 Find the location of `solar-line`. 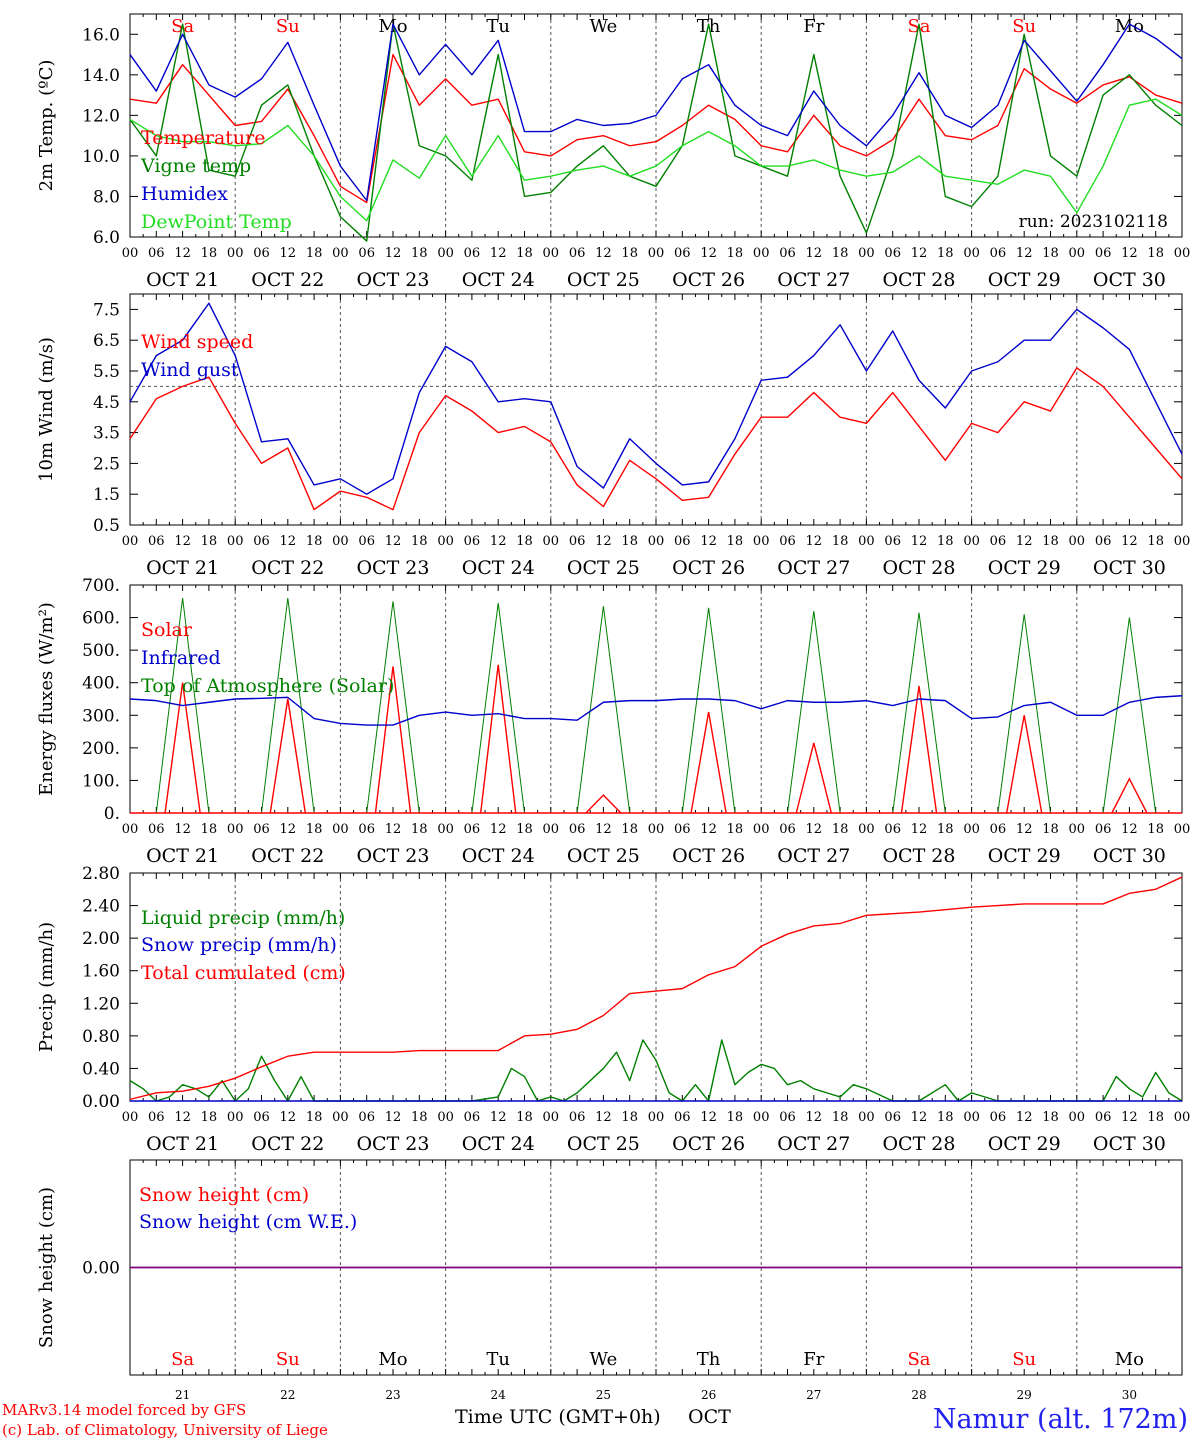

solar-line is located at coordinates (1024, 764).